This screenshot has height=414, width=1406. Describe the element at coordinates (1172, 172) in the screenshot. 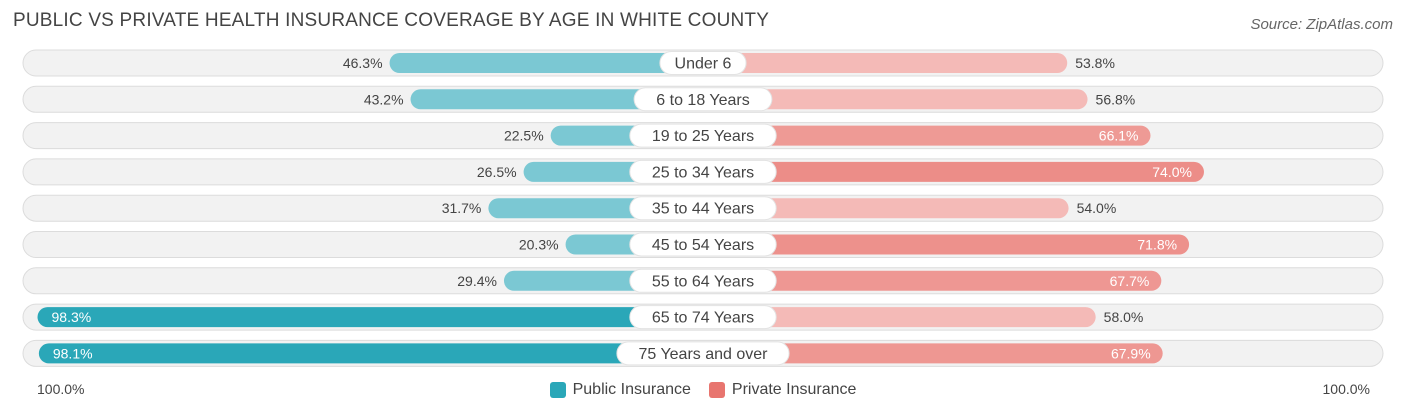

I see `value-label-private-25-to-34-years: 74.0%` at that location.